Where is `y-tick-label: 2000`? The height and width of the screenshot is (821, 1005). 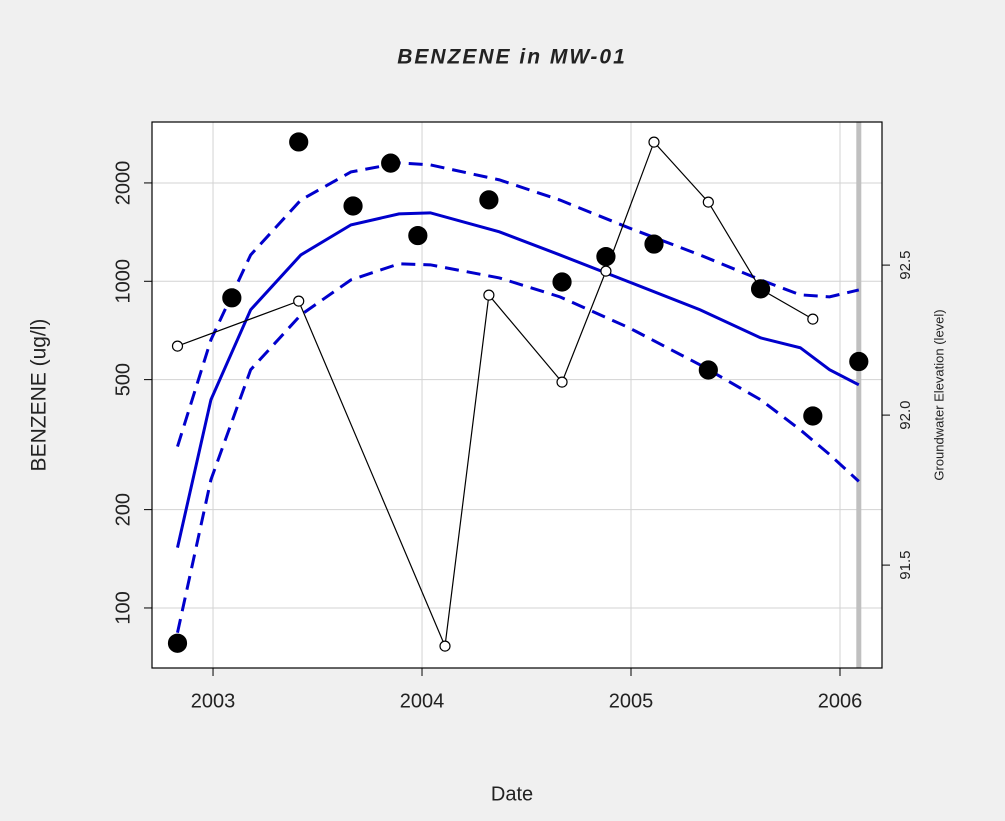
y-tick-label: 2000 is located at coordinates (123, 183).